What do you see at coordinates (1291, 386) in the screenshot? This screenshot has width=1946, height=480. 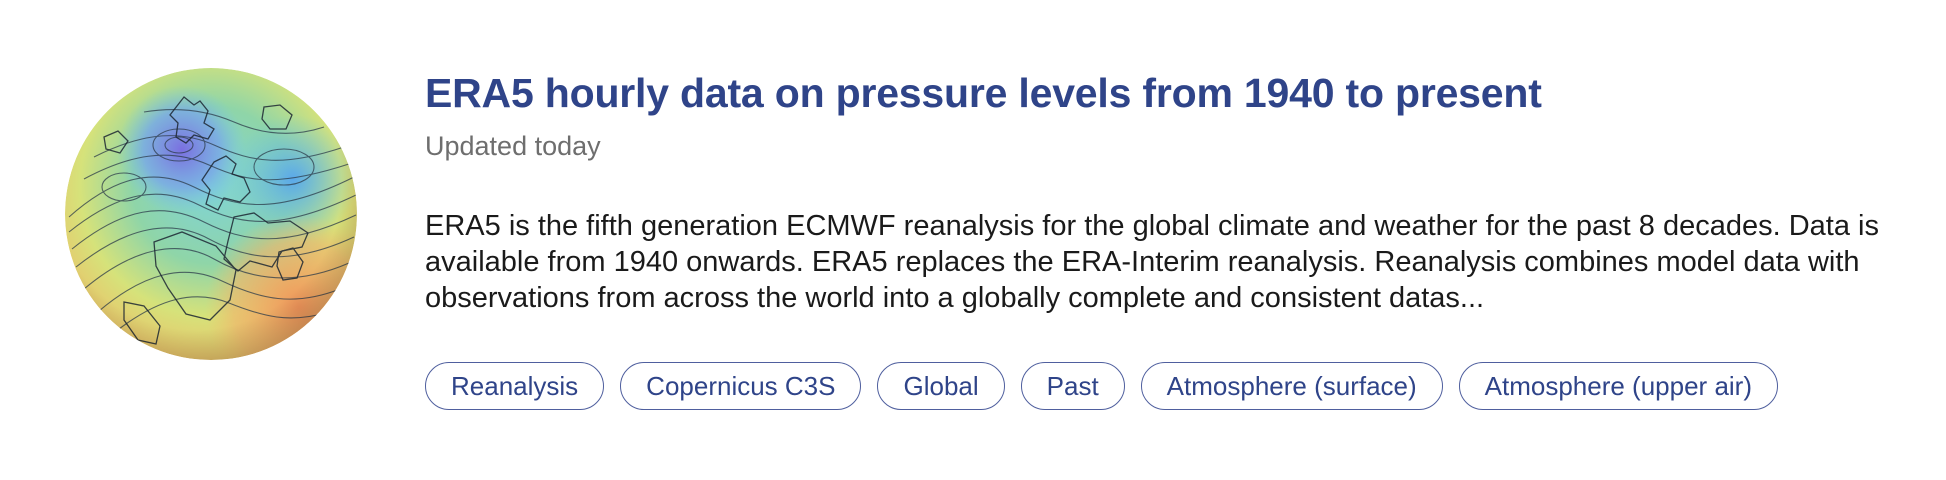 I see `tag-atmosphere-surface: Atmosphere (surface)` at bounding box center [1291, 386].